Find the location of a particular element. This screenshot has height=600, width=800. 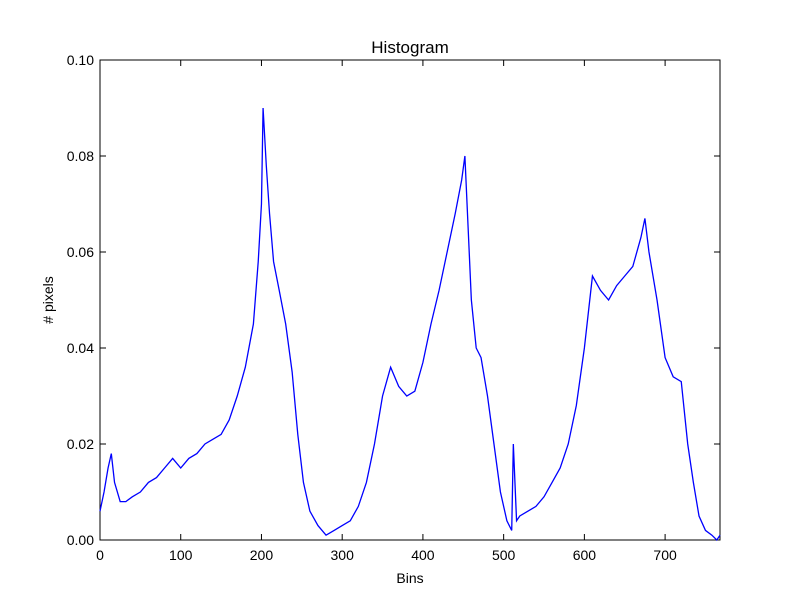

x-tick-label: 100 is located at coordinates (181, 555).